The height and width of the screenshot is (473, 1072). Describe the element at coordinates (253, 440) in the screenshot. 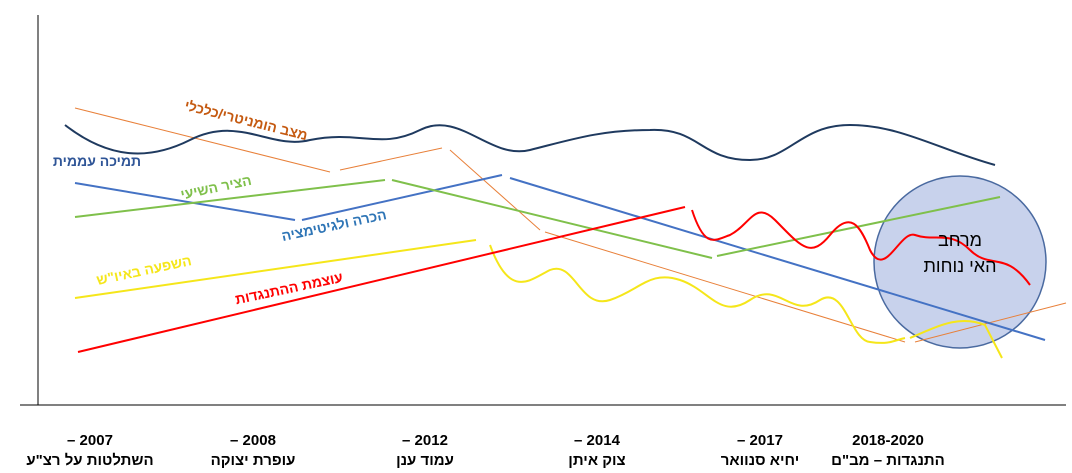

I see `timeline-year: – 2008` at that location.